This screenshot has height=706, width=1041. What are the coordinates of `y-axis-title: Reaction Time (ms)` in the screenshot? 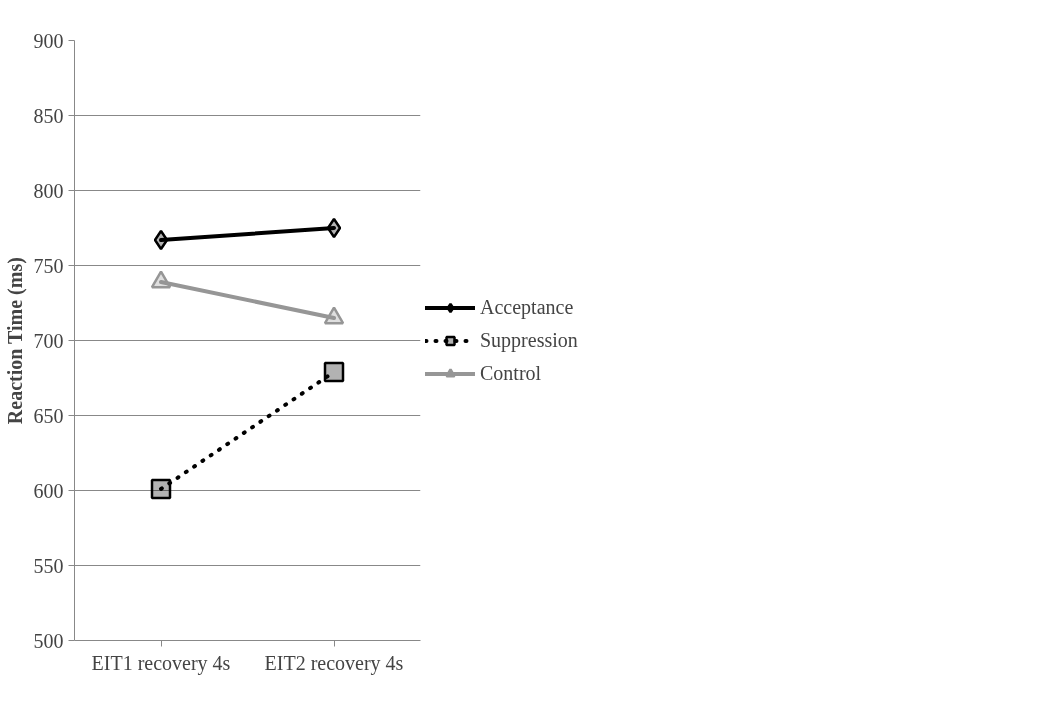 It's located at (15, 341).